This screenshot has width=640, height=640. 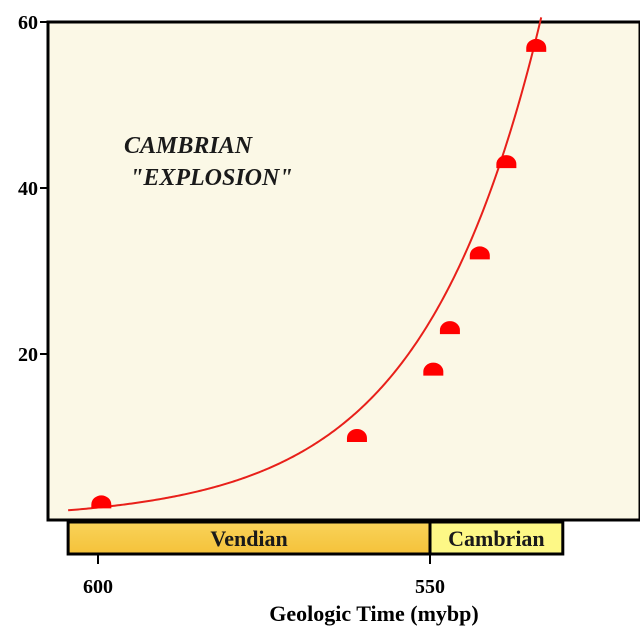 I want to click on y-axis-ticks, so click(x=44, y=188).